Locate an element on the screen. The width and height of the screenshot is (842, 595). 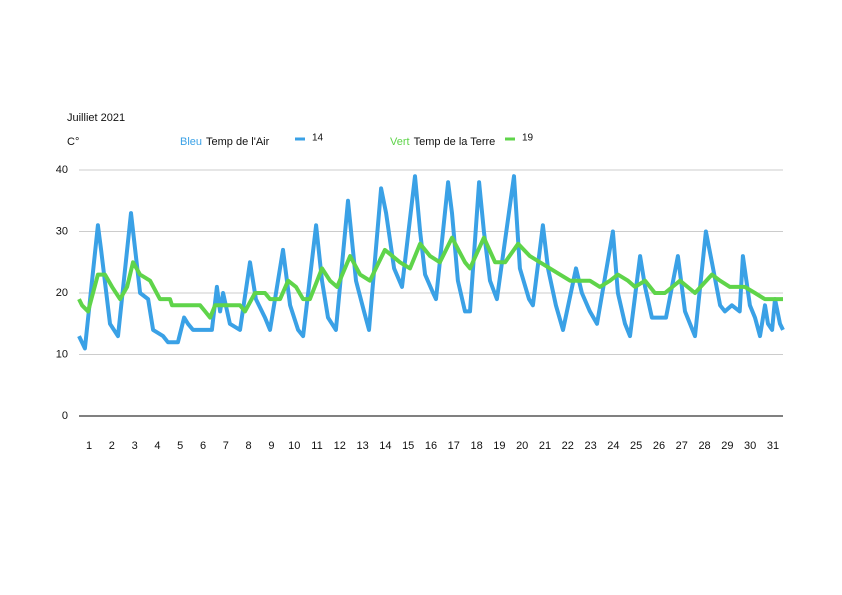
x-tick-label: 22 is located at coordinates (568, 446).